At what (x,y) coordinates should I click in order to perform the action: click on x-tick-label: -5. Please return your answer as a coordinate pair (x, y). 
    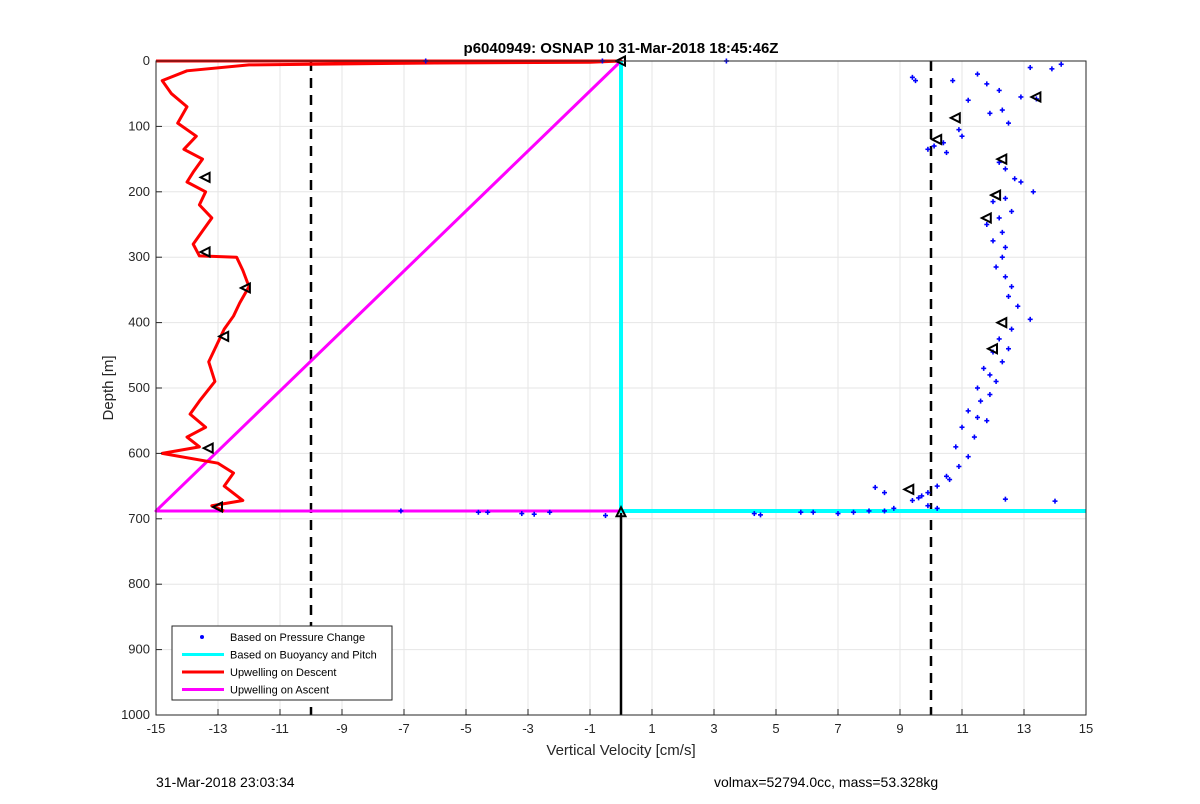
    Looking at the image, I should click on (466, 728).